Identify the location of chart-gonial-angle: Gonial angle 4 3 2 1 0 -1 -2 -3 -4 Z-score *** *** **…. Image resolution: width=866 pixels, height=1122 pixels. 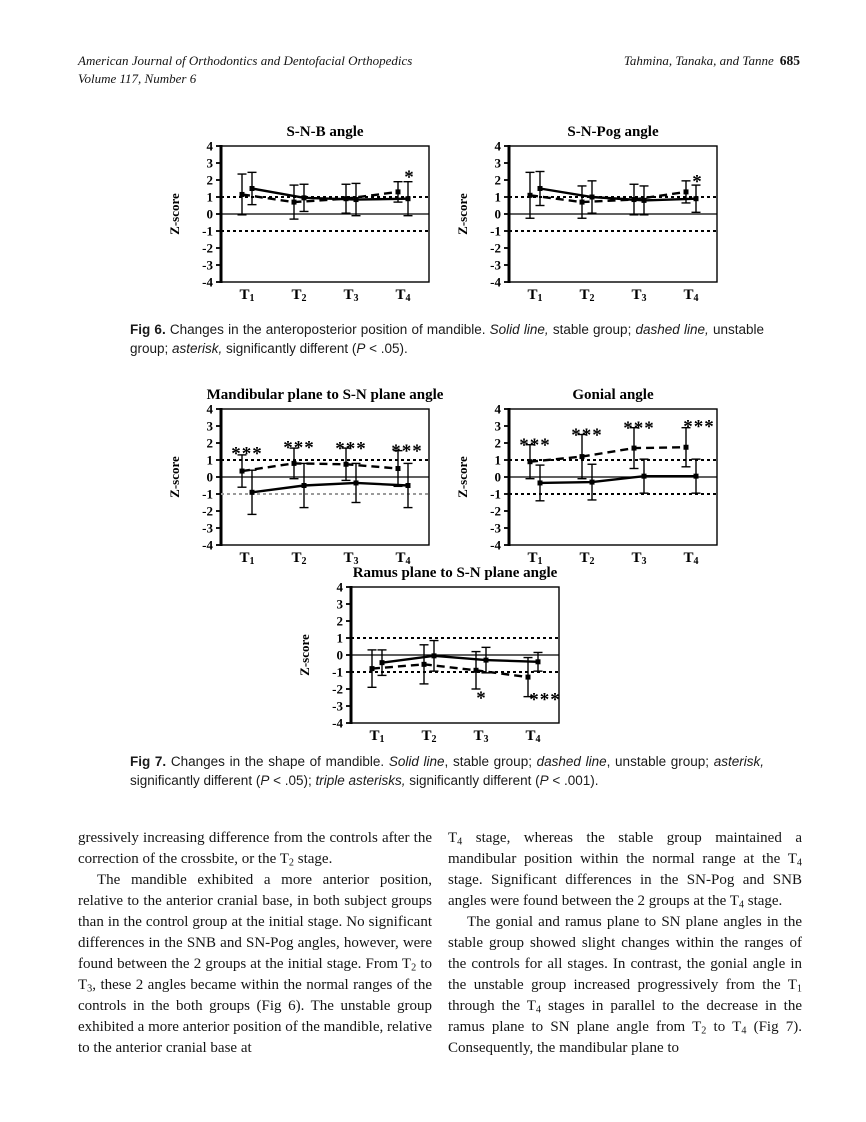
(586, 477).